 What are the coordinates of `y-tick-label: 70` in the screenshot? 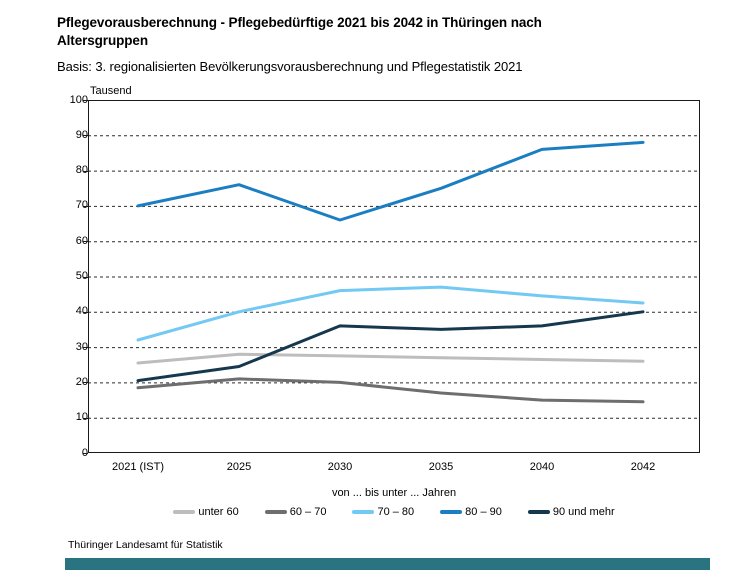 It's located at (81, 205).